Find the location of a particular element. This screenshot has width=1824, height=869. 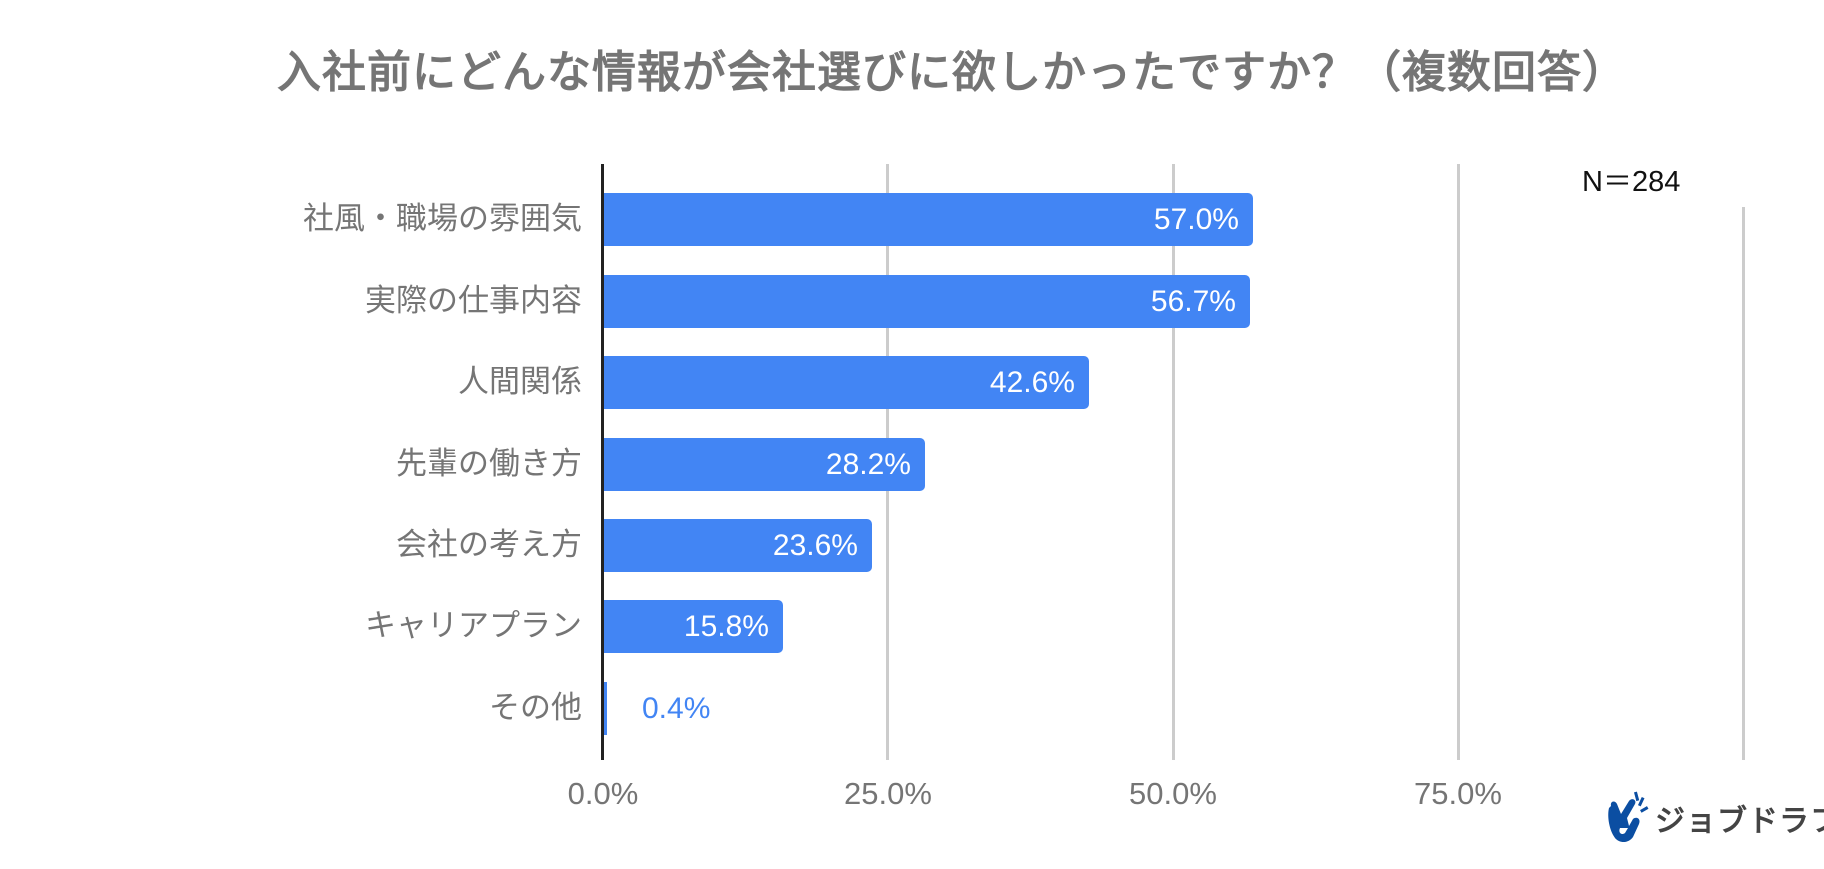

category-label: その他 is located at coordinates (535, 708).